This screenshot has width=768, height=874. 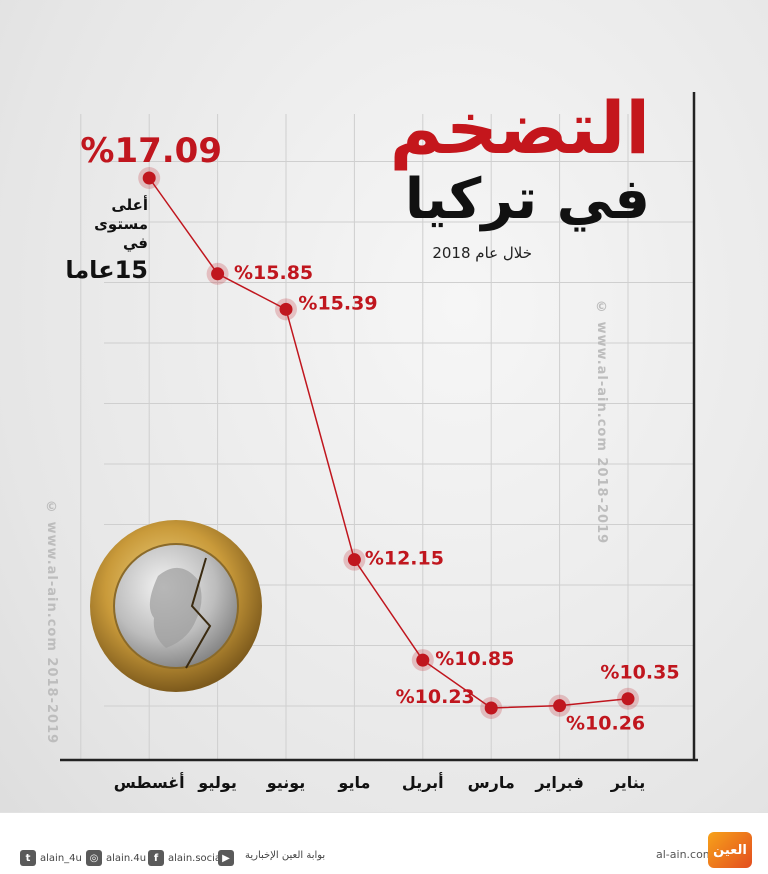 I want to click on watermark-left: © www.al-ain.com 2018-2019, so click(x=51, y=622).